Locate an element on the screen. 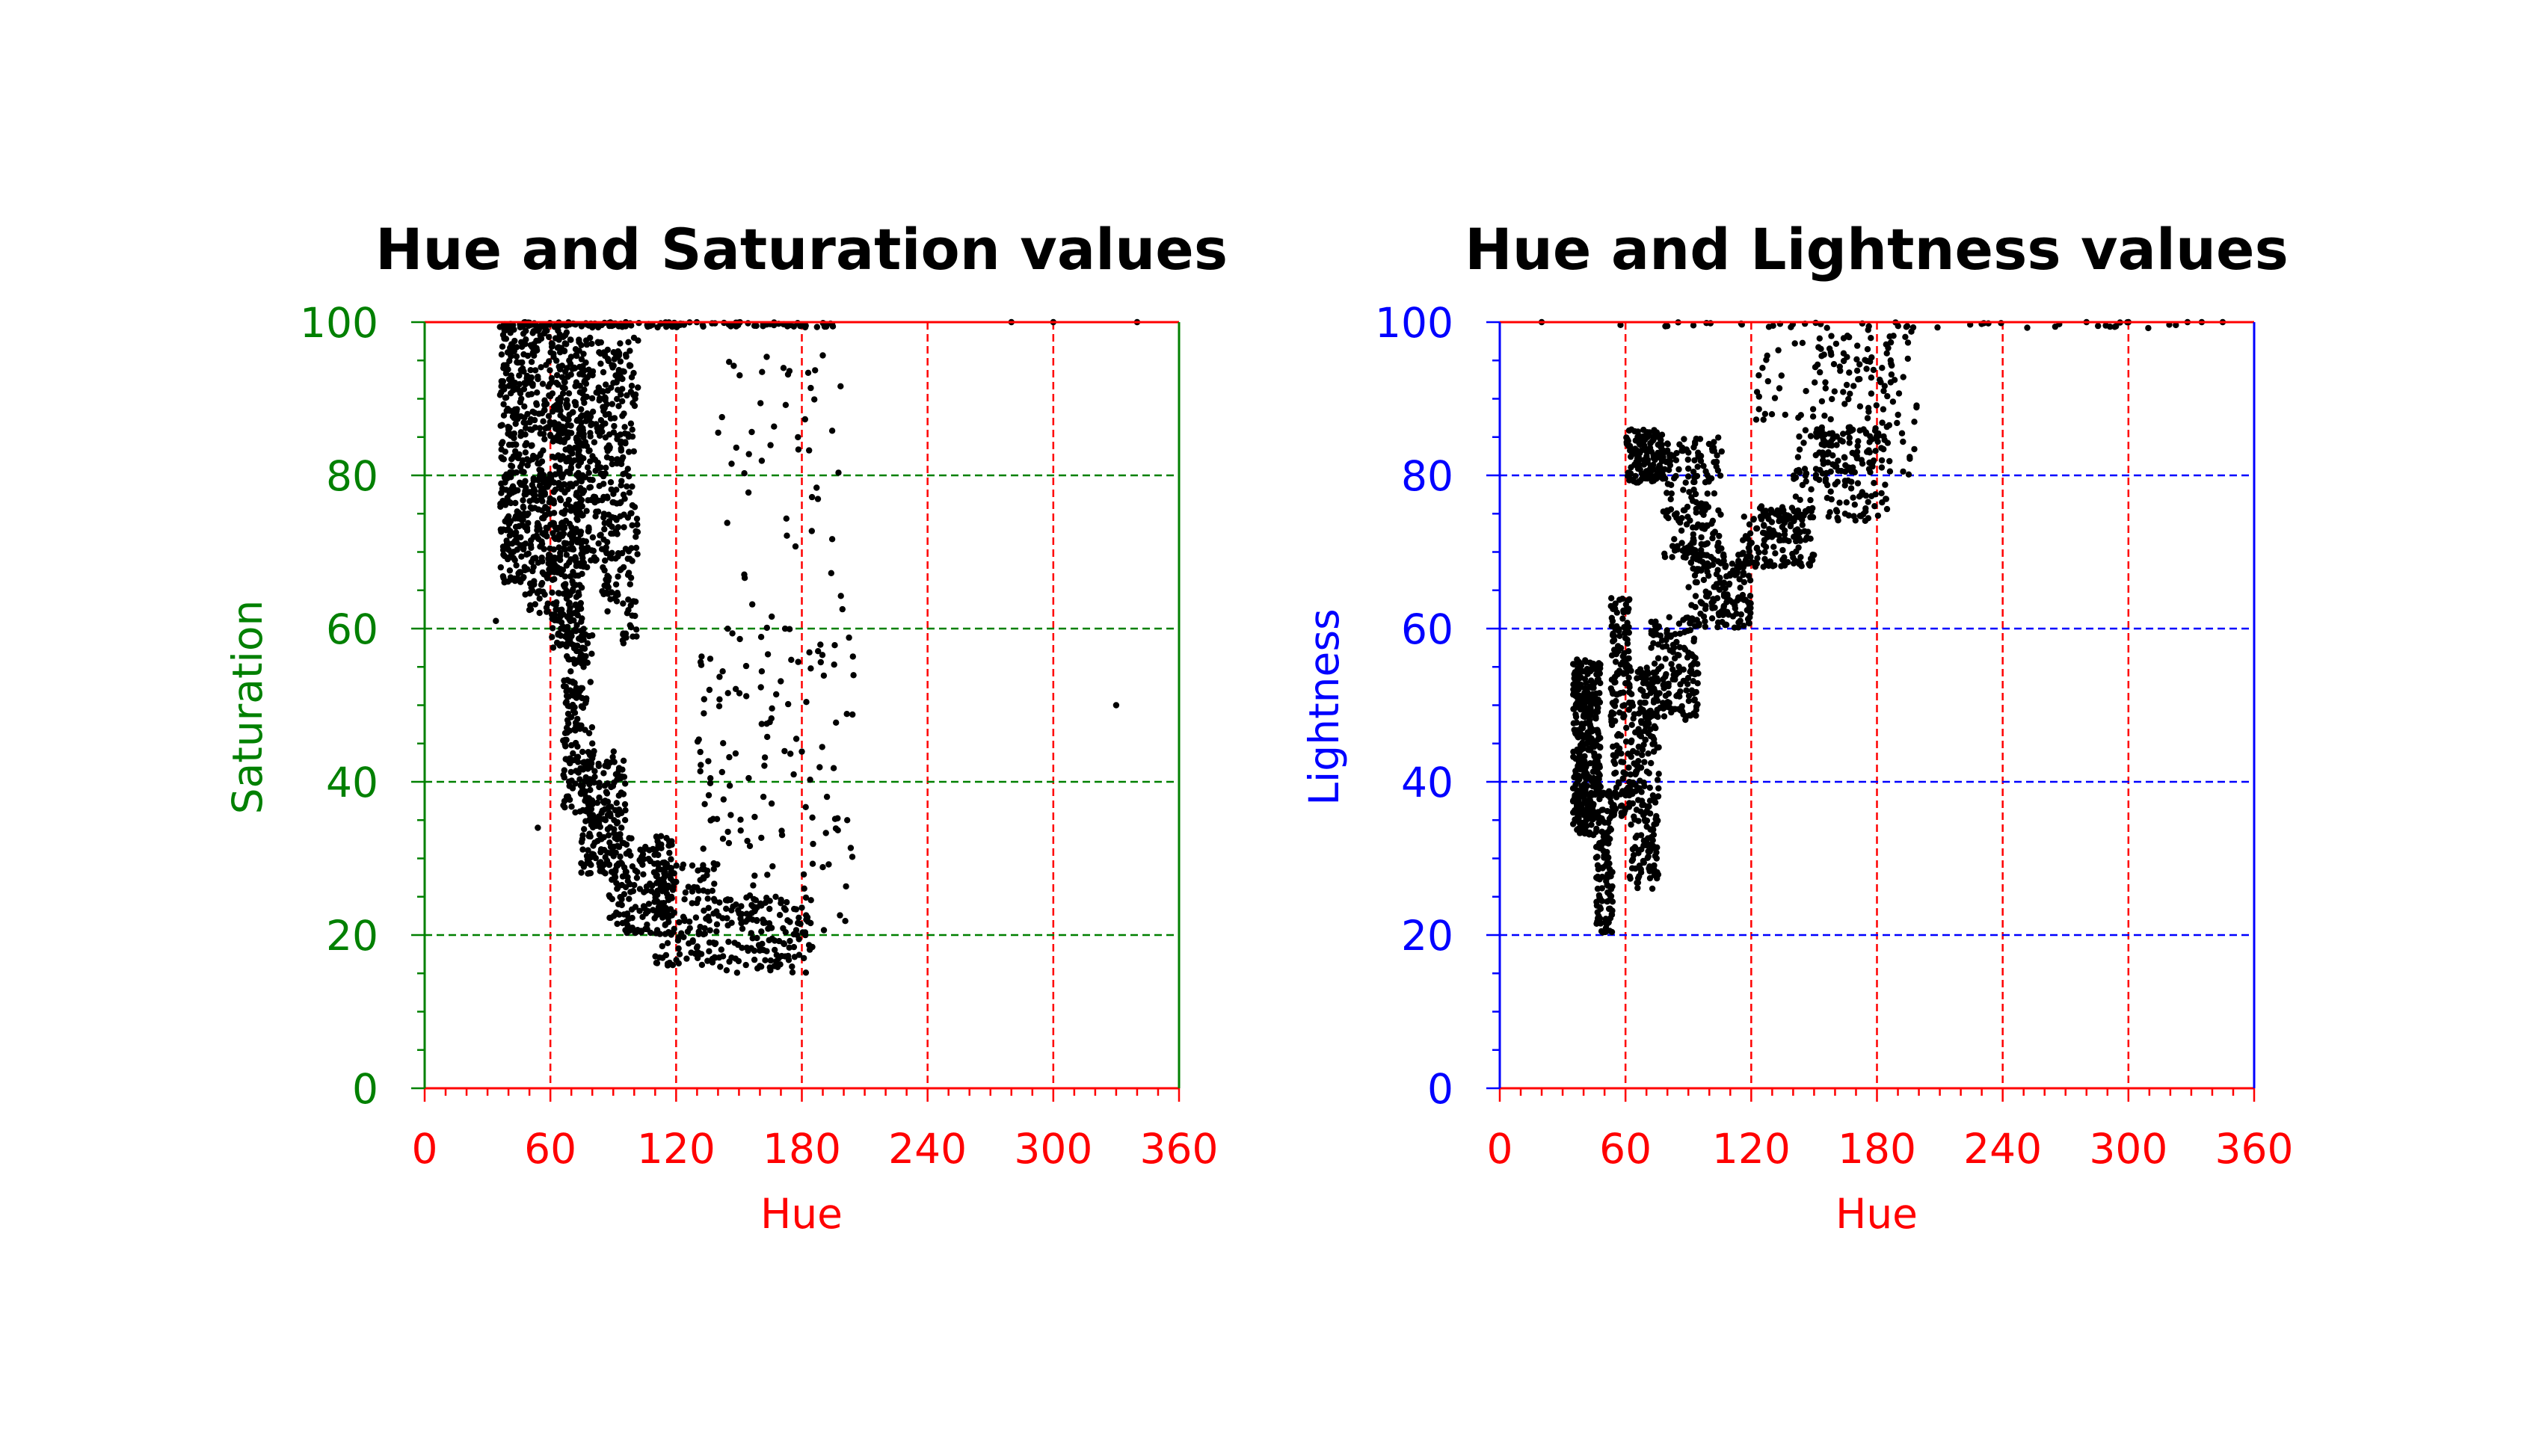 The image size is (2539, 1456). hue-lightness-point-1984 is located at coordinates (1758, 409).